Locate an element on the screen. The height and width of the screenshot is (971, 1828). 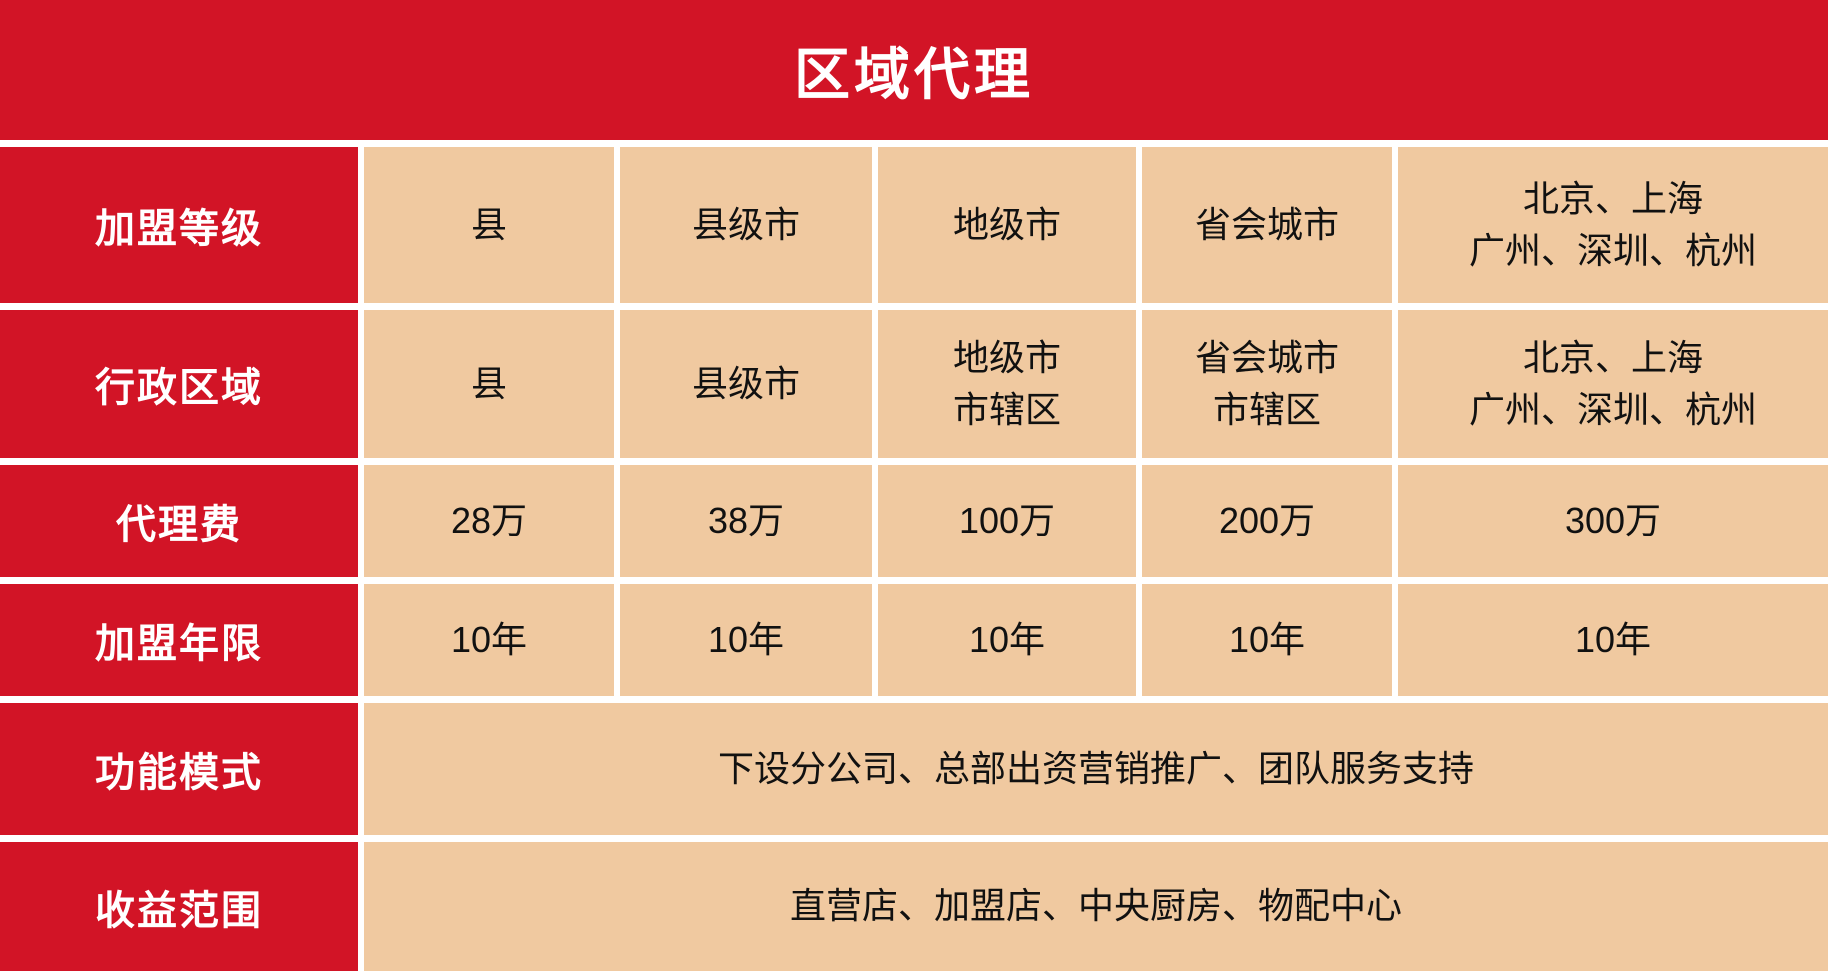
cell-admin-region-2: 县级市 is located at coordinates (746, 384).